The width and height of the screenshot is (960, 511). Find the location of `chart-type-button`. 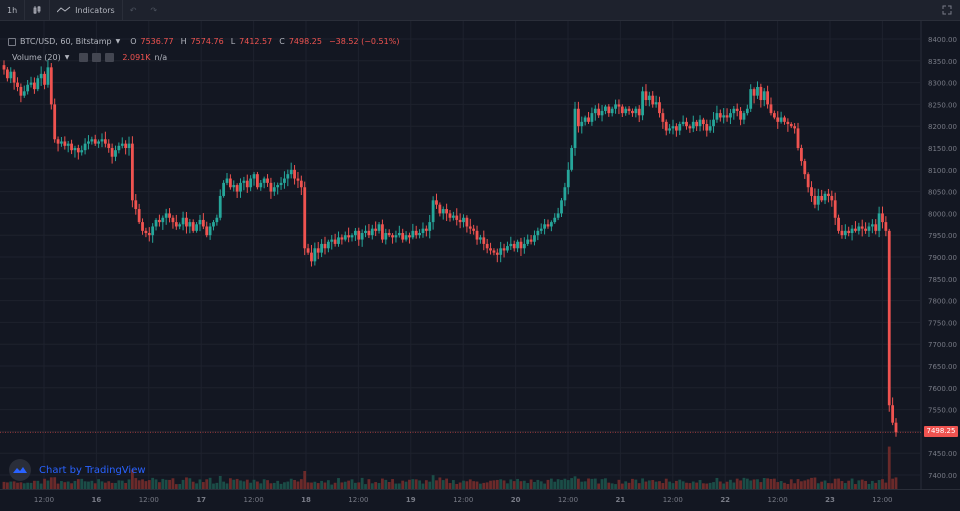

chart-type-button is located at coordinates (38, 10).